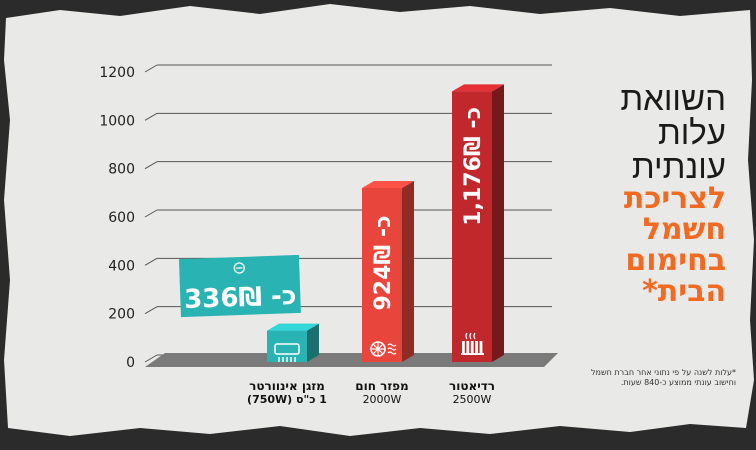 The image size is (756, 450). What do you see at coordinates (382, 386) in the screenshot?
I see `x-category-label: מפזר חום` at bounding box center [382, 386].